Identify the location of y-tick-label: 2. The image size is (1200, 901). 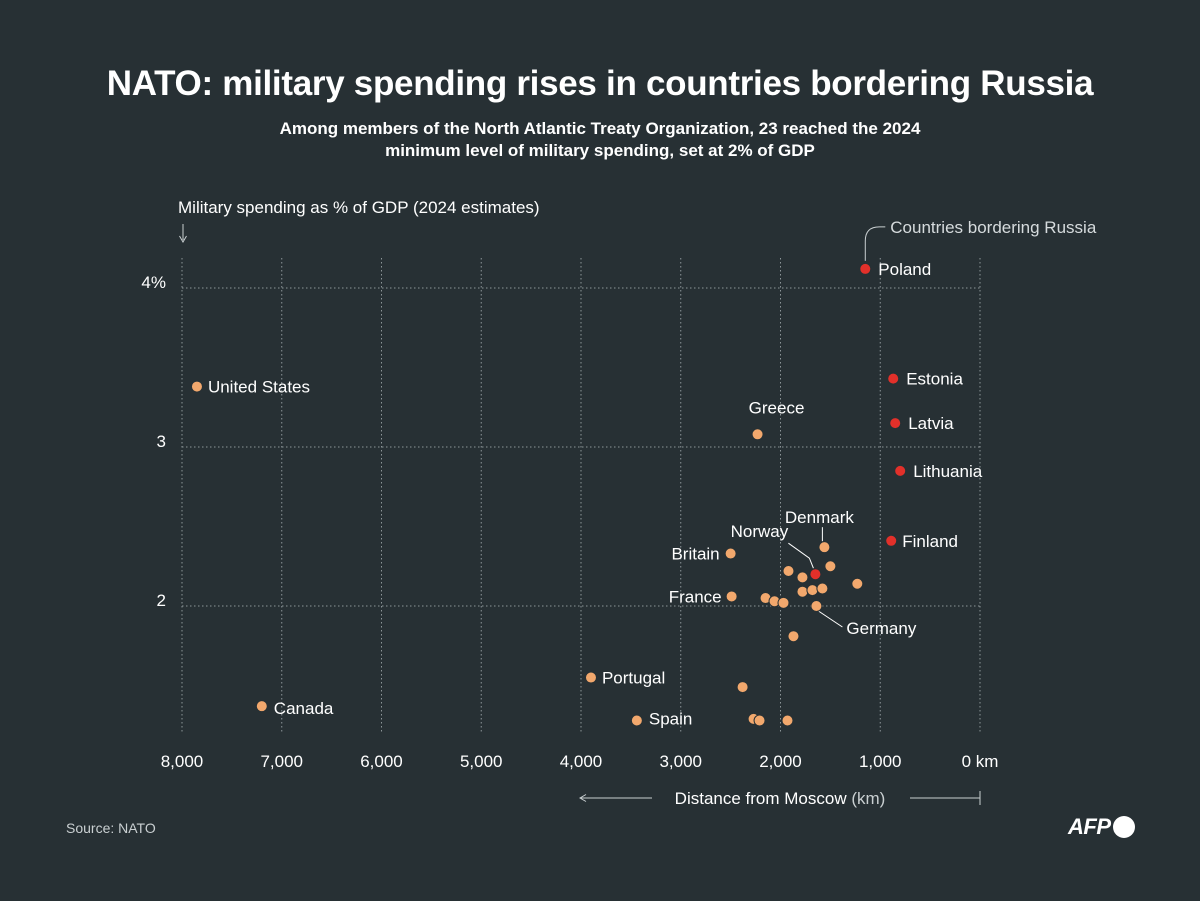
(161, 600).